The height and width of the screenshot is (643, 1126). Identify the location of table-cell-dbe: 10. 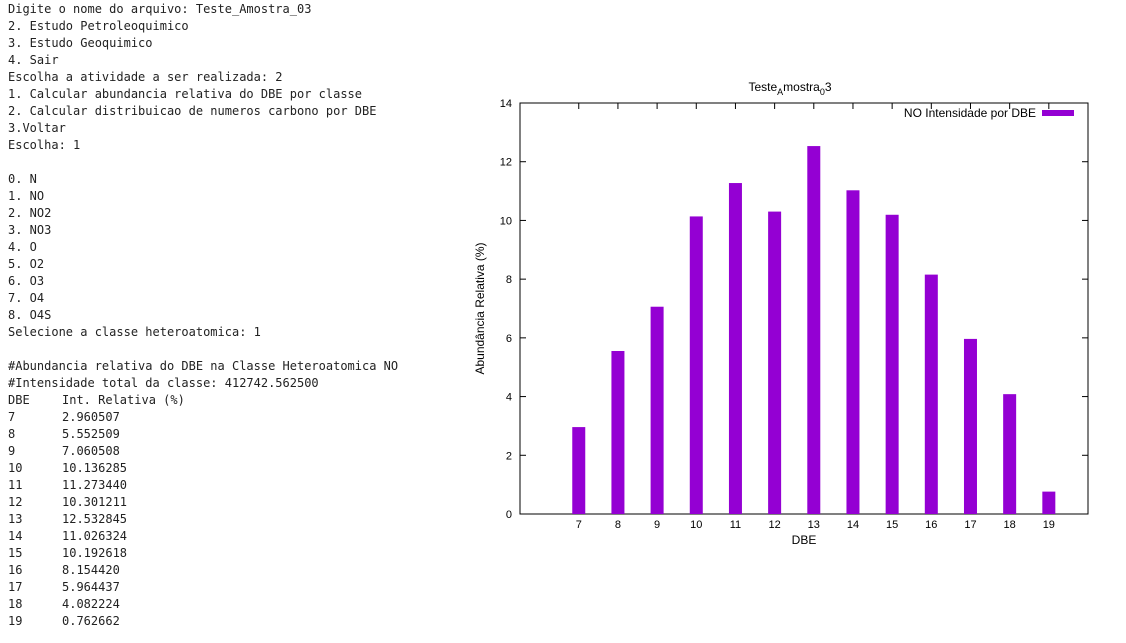
(15, 468).